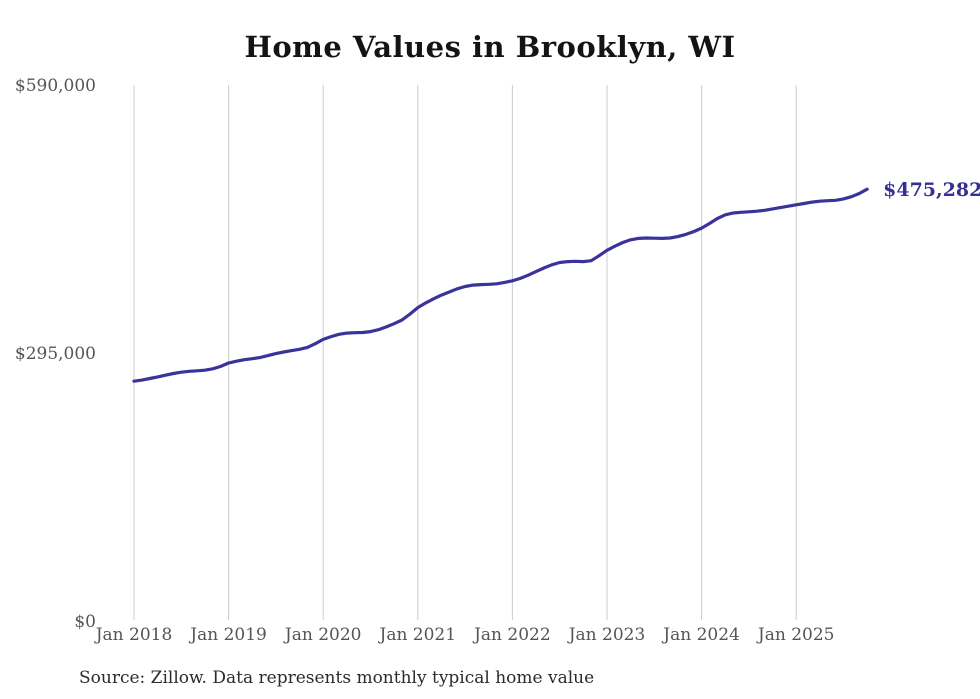 This screenshot has height=699, width=980. I want to click on x-tick-label: Jan 2024, so click(700, 635).